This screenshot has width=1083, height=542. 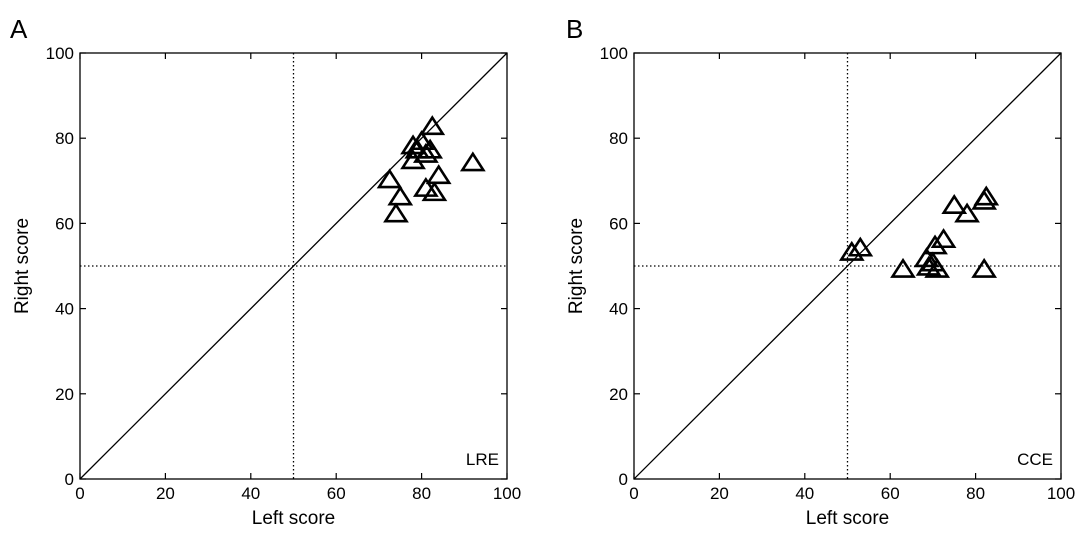 I want to click on panel-label: B, so click(x=574, y=29).